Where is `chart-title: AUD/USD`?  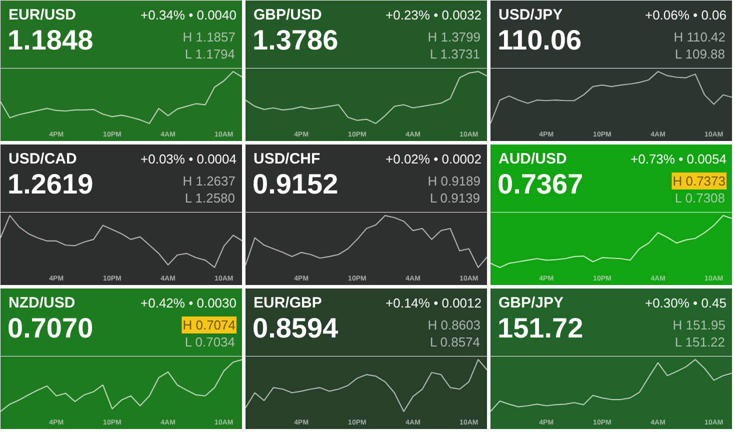
chart-title: AUD/USD is located at coordinates (532, 159).